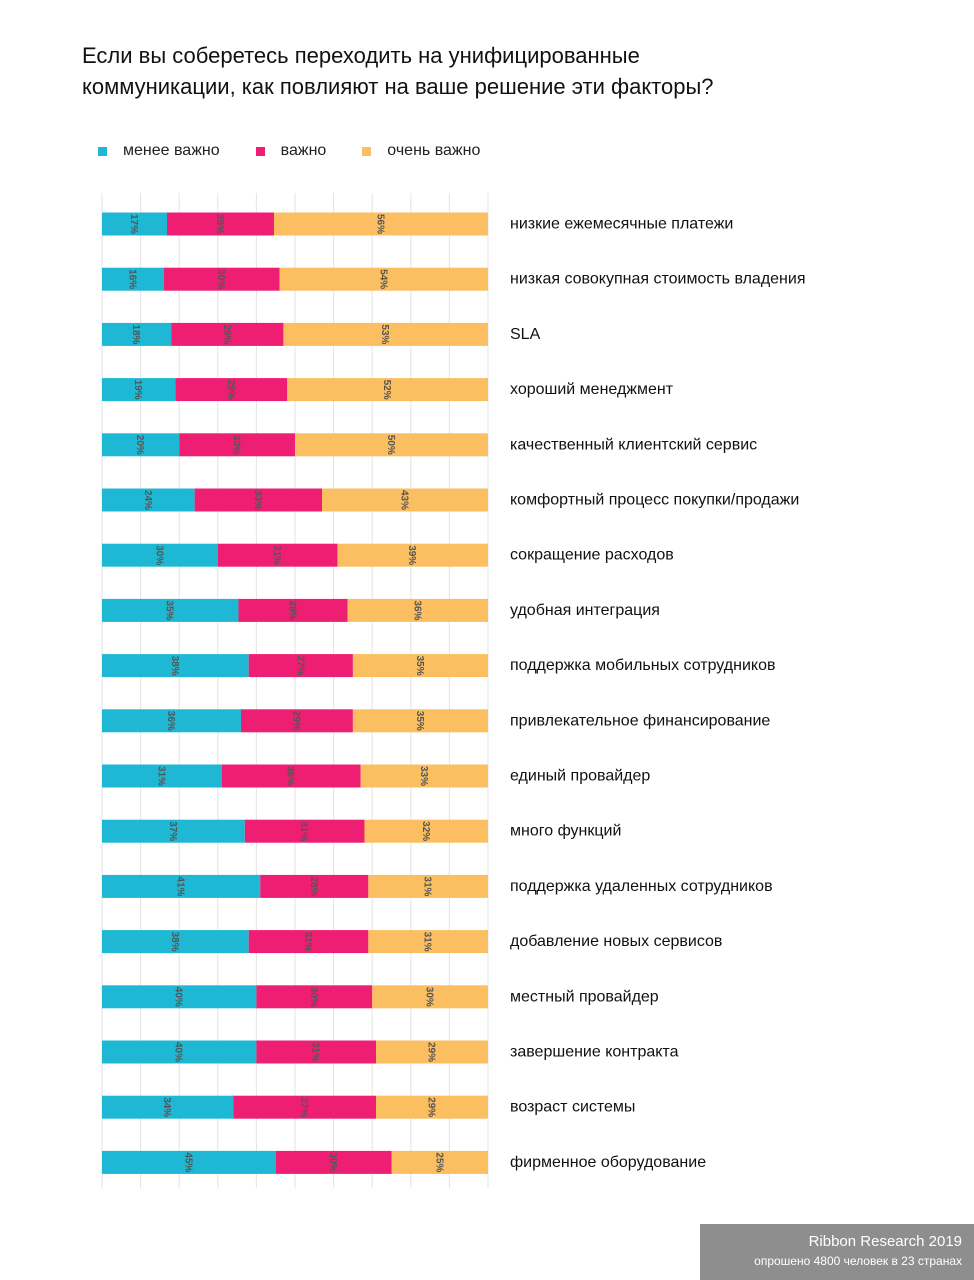  I want to click on data-label: 19%, so click(137, 390).